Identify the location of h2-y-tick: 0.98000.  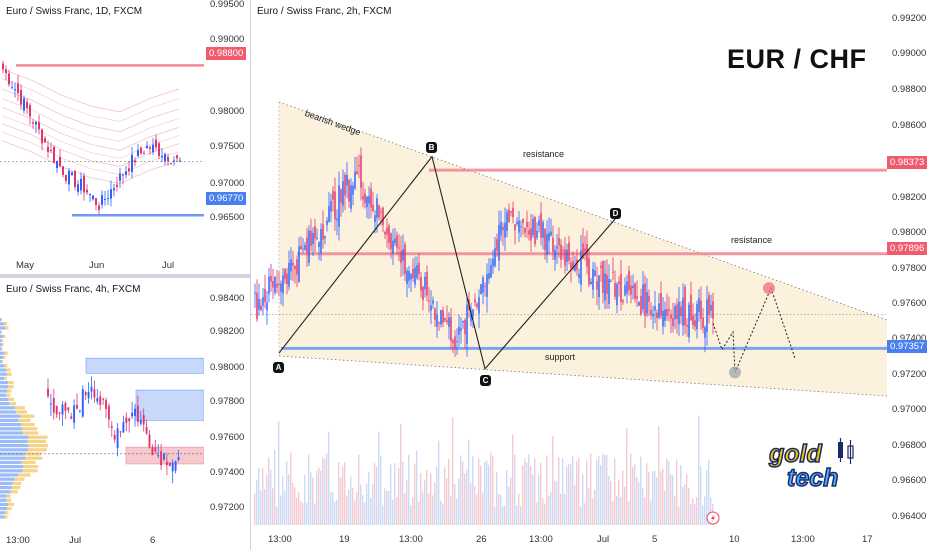
(909, 232).